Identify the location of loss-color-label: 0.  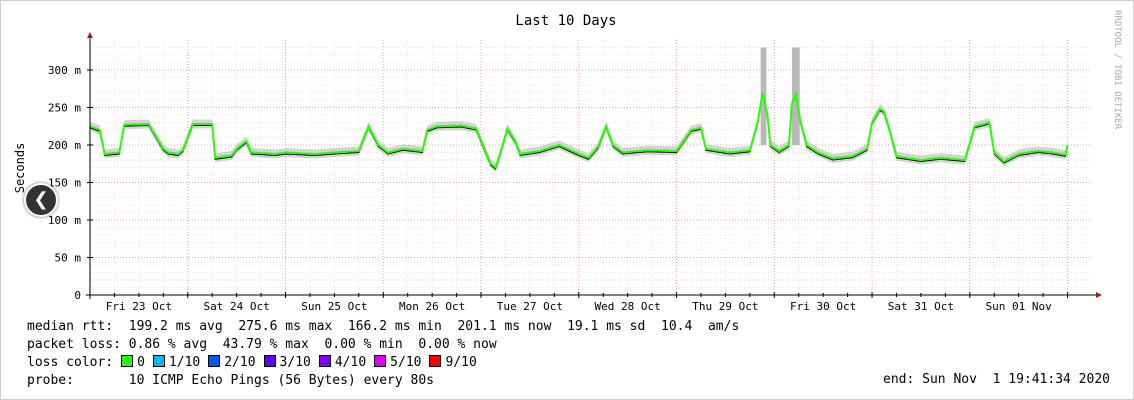
(141, 362).